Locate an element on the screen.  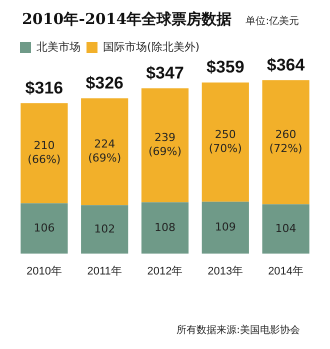
total-label: $326 is located at coordinates (105, 82).